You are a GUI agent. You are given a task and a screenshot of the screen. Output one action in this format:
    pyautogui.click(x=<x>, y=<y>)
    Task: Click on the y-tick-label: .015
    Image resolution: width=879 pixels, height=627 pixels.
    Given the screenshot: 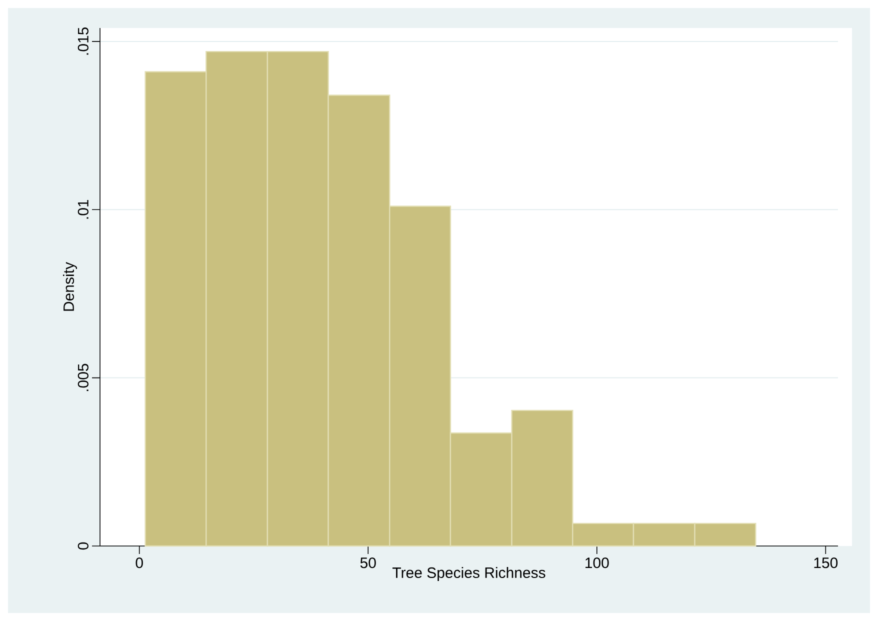 What is the action you would take?
    pyautogui.click(x=83, y=41)
    